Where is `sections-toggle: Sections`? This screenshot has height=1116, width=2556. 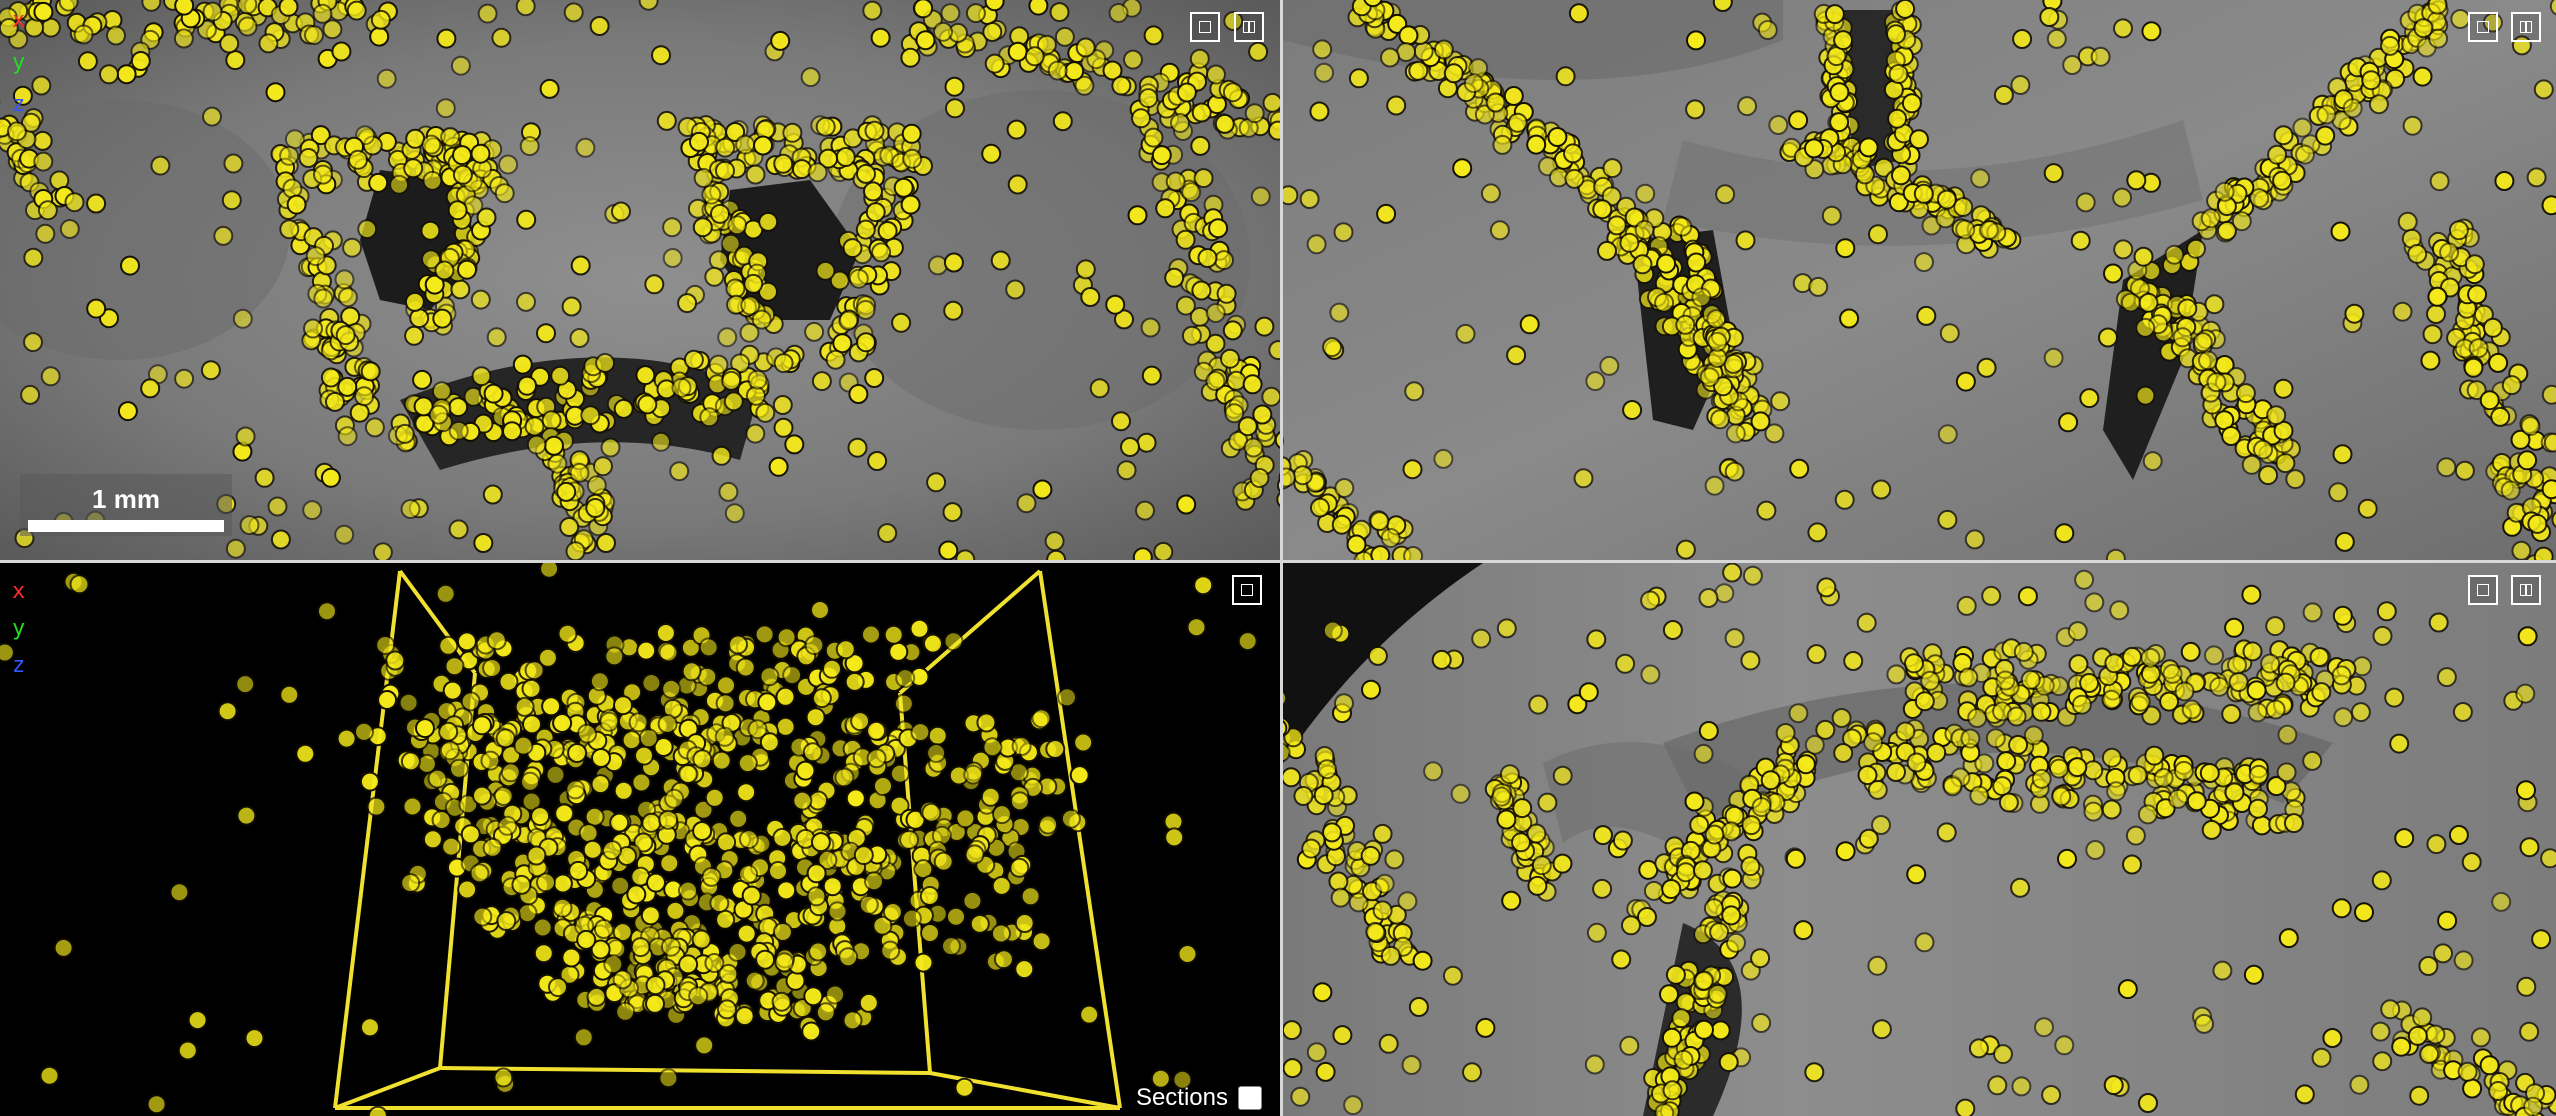 sections-toggle: Sections is located at coordinates (1199, 1098).